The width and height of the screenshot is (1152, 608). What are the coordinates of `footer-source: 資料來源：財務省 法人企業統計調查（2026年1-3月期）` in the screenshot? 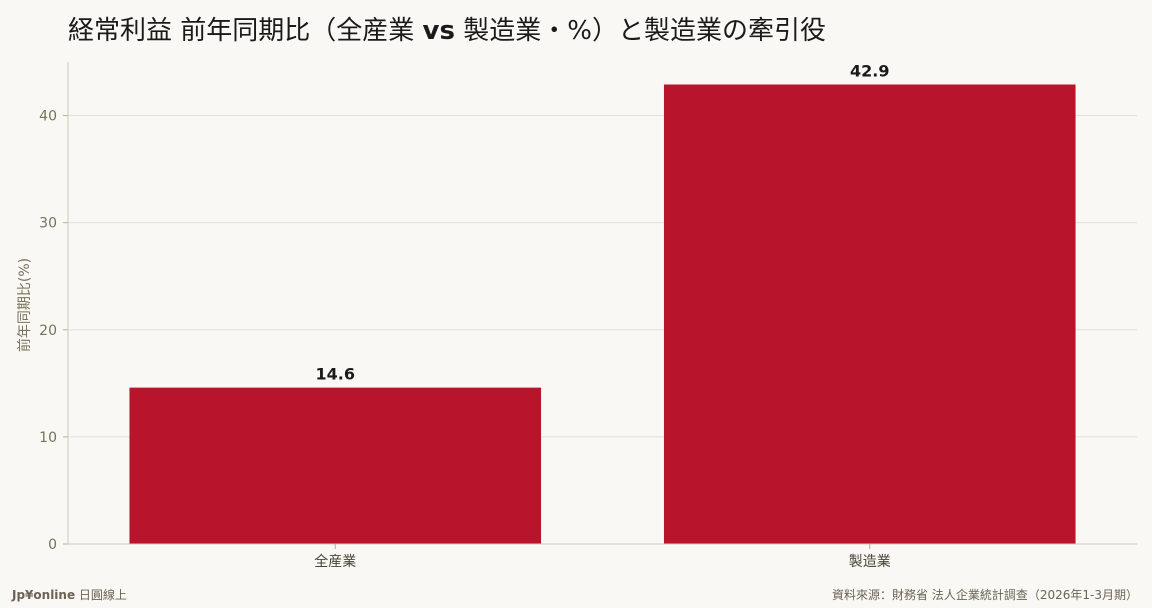 It's located at (985, 595).